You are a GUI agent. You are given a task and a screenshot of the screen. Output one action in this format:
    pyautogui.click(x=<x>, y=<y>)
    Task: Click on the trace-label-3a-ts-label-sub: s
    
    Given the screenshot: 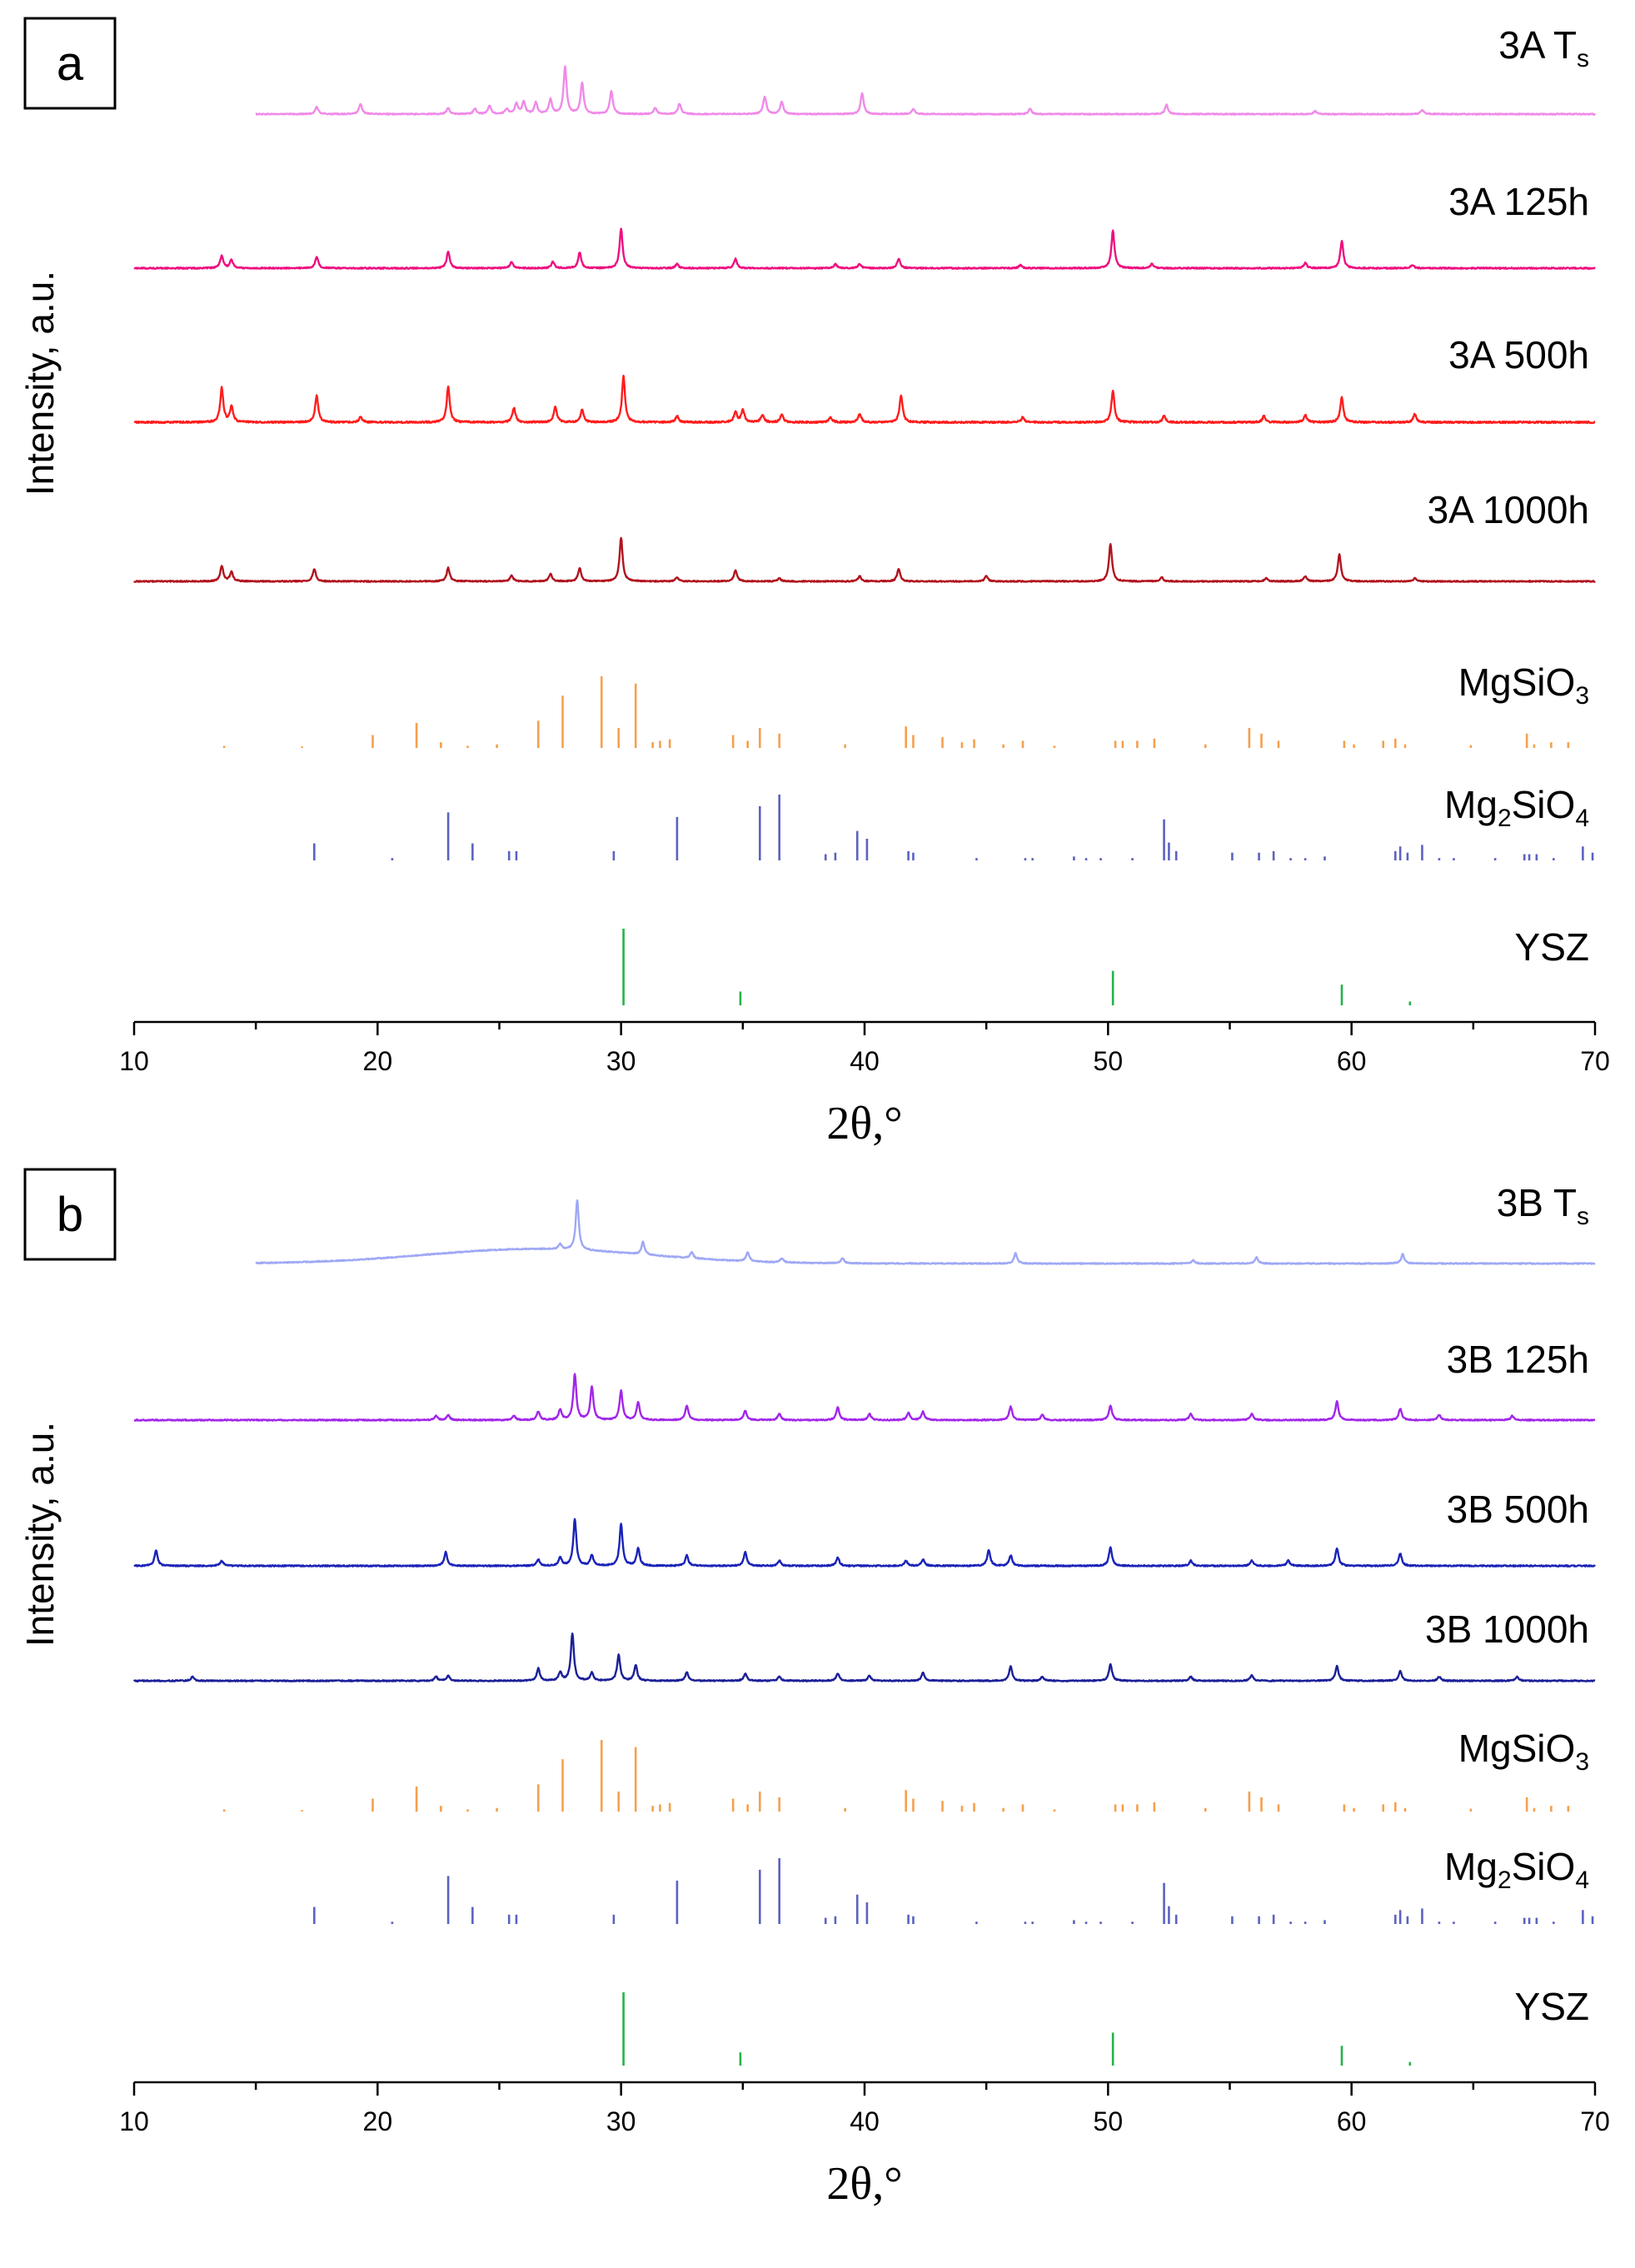 What is the action you would take?
    pyautogui.click(x=1583, y=59)
    